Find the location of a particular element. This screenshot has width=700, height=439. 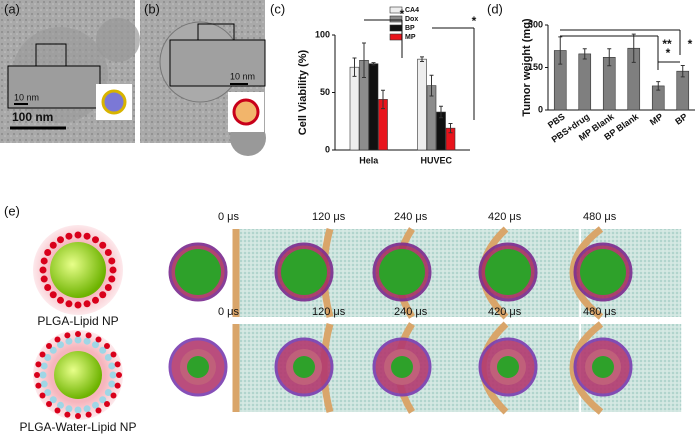

inset is located at coordinates (217, 63).